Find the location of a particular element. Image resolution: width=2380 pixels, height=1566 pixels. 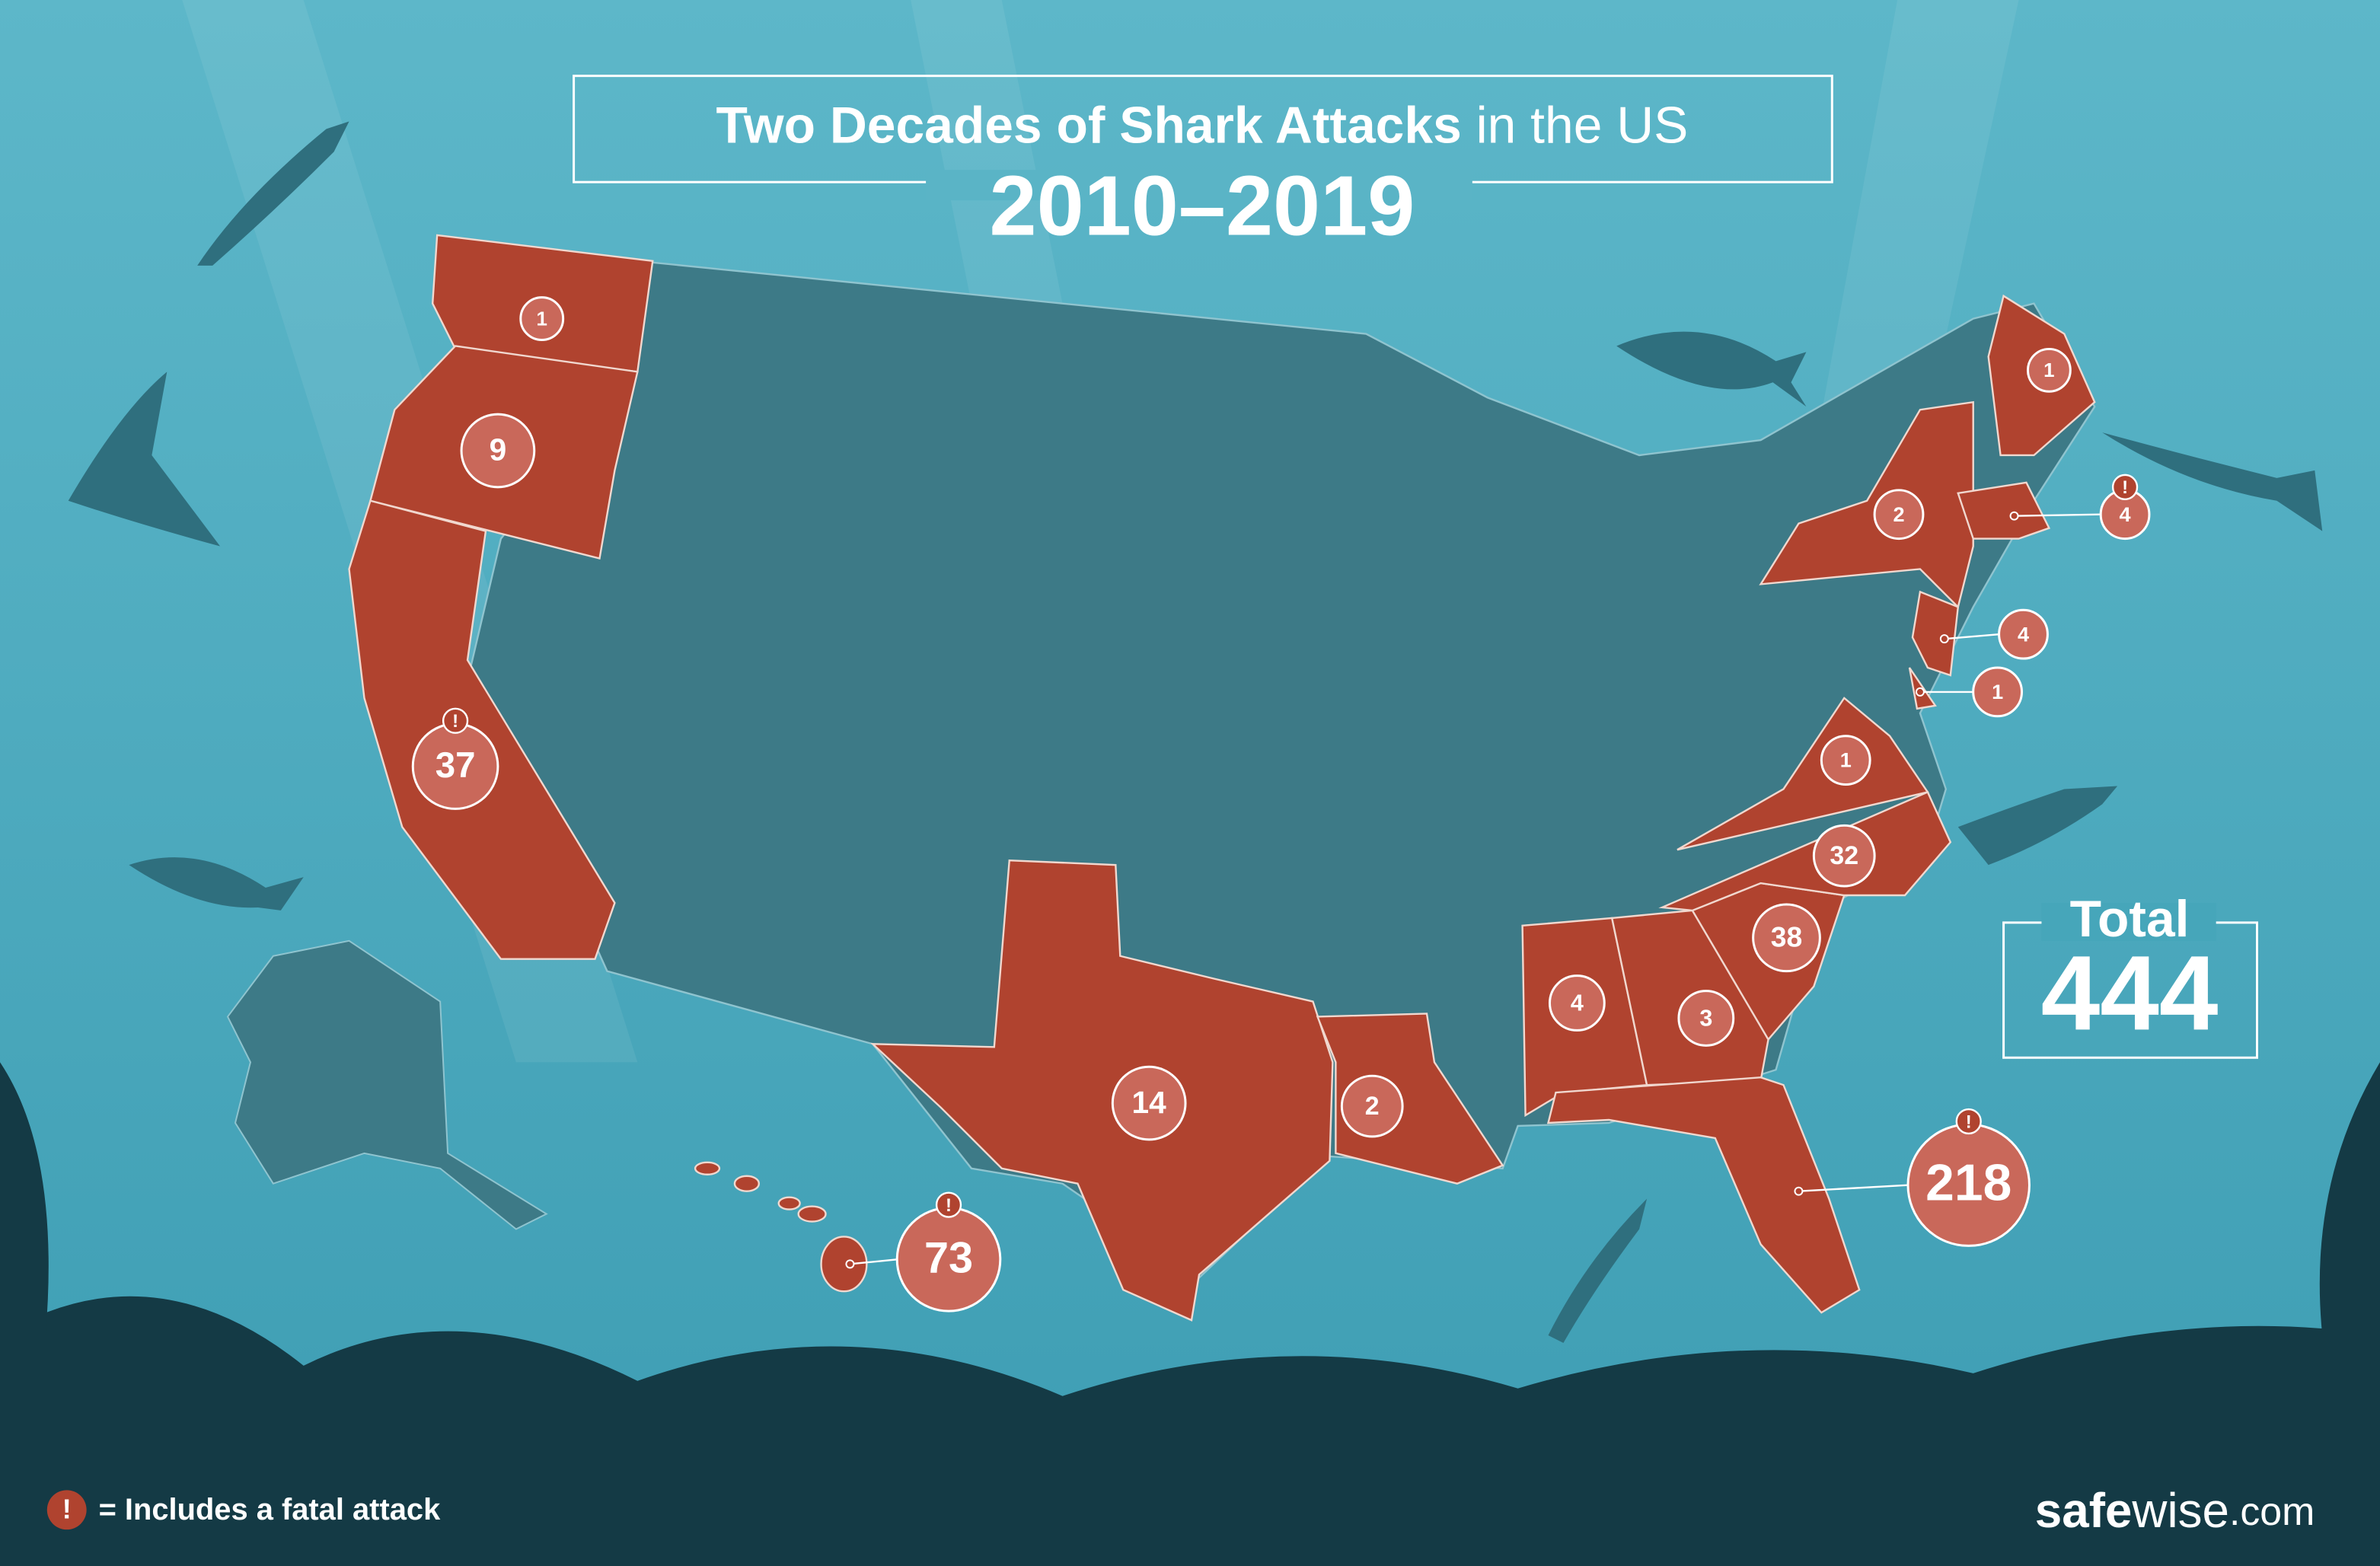

title: Two Decades of Shark Attacks in the US is located at coordinates (1202, 125).